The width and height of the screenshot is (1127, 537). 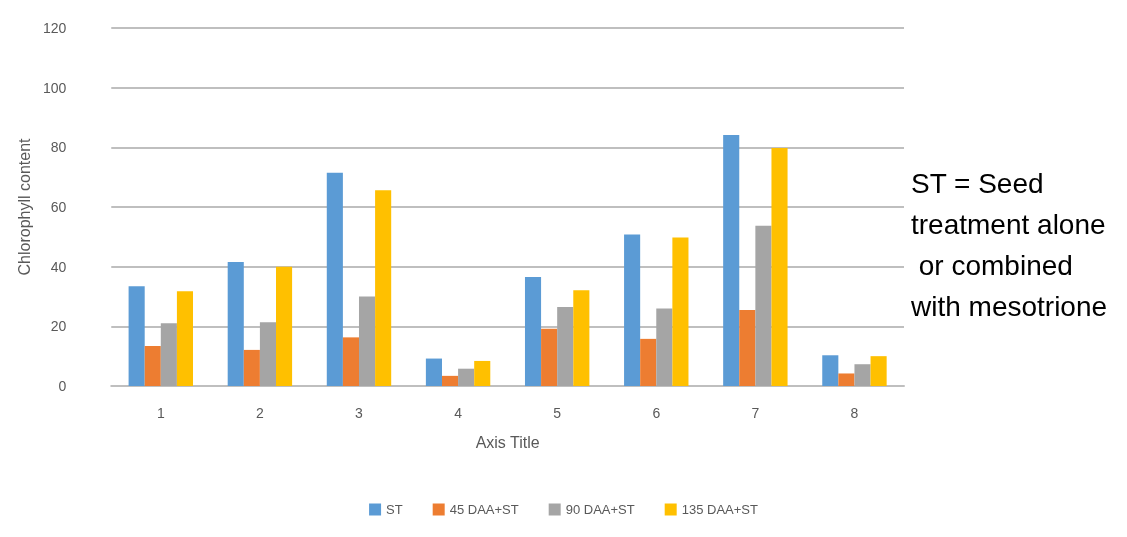 What do you see at coordinates (160, 413) in the screenshot?
I see `x-tick-label: 1` at bounding box center [160, 413].